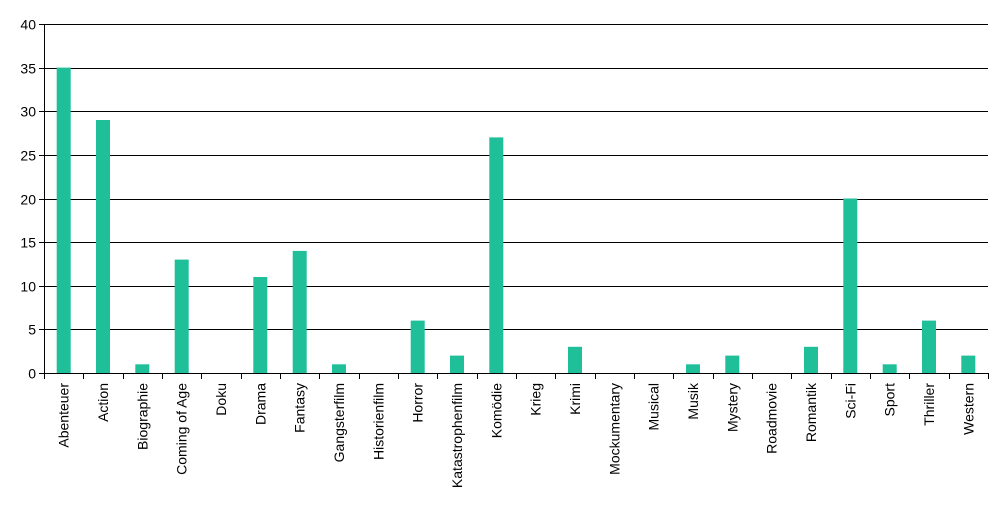 The image size is (1000, 519). What do you see at coordinates (142, 368) in the screenshot?
I see `bar-biographie` at bounding box center [142, 368].